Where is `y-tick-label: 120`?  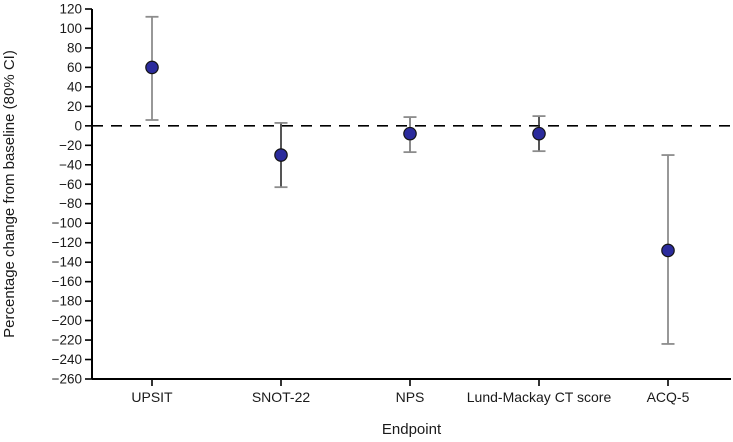
y-tick-label: 120 is located at coordinates (70, 9).